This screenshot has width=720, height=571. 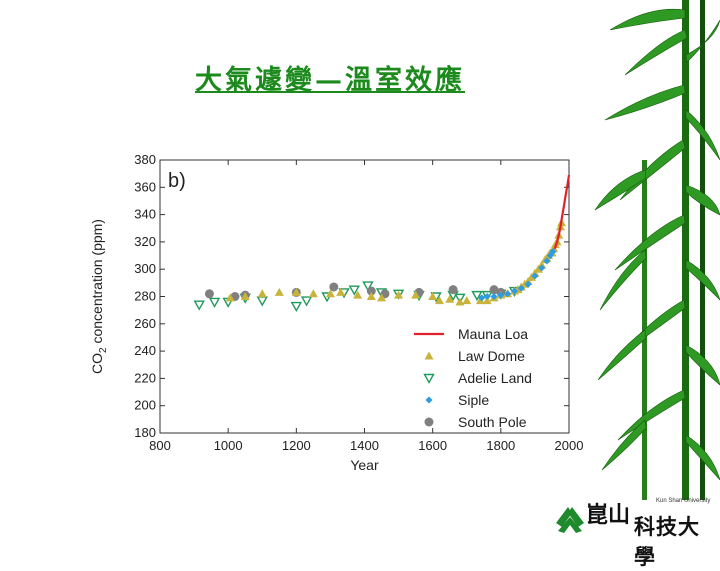 I want to click on y-tick-label: 180, so click(x=145, y=432).